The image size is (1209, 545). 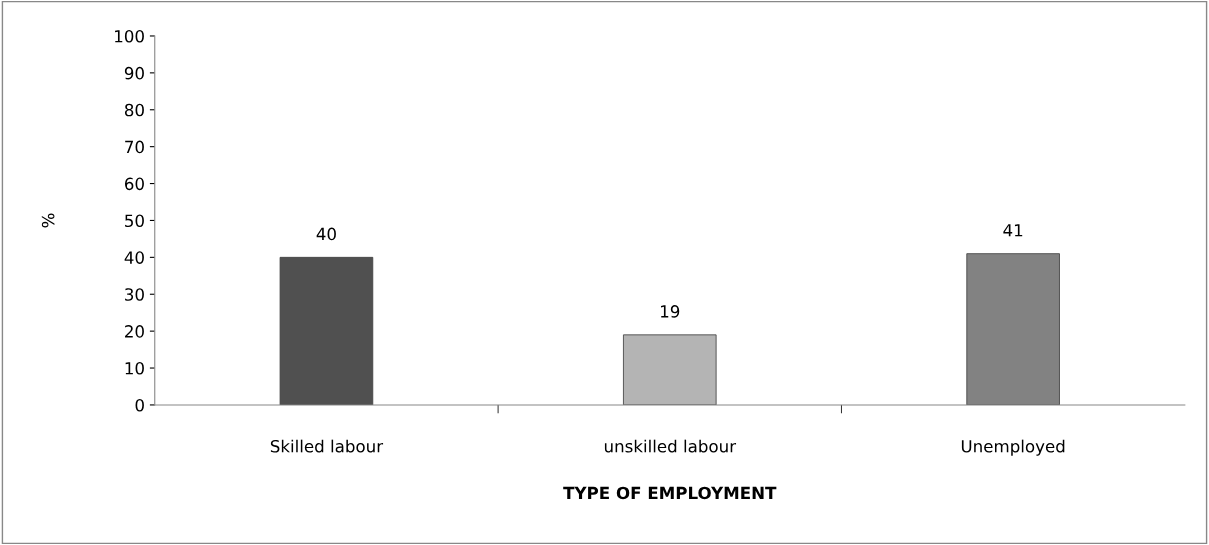 I want to click on y-tick-label: 70, so click(x=134, y=147).